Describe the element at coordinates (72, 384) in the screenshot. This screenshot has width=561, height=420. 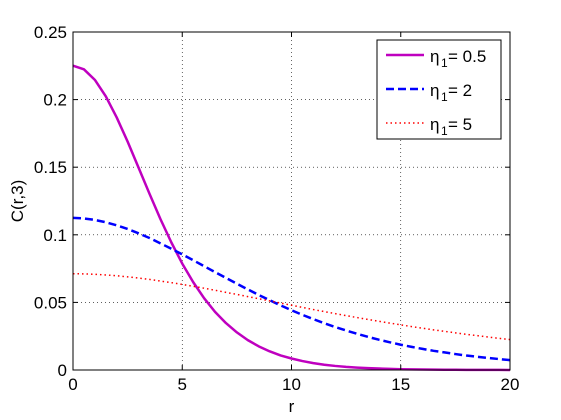
I see `x-tick-label: 0` at that location.